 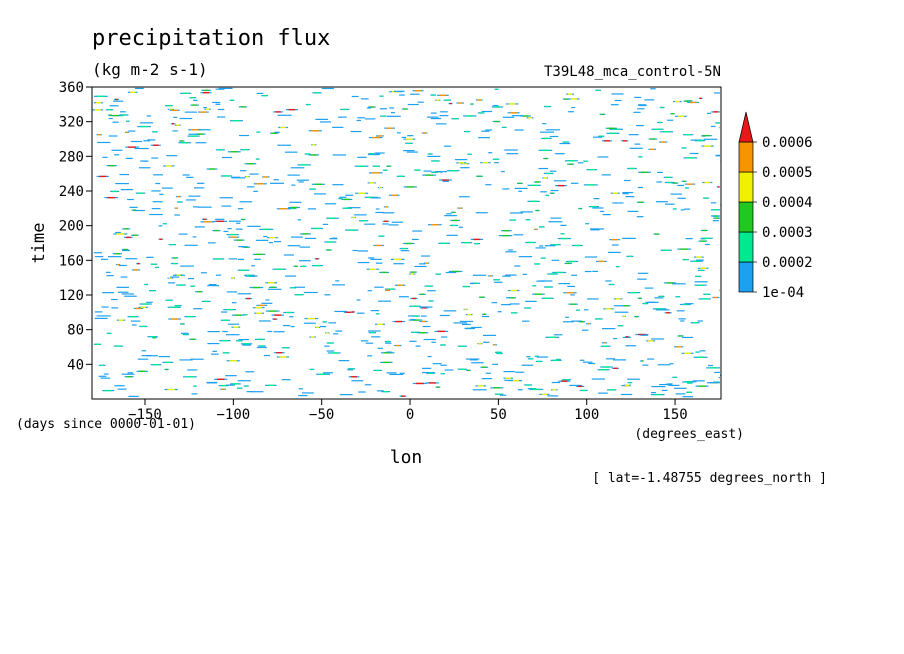 I want to click on latitude-footnote: [ lat=-1.48755 degrees_north ], so click(x=709, y=478).